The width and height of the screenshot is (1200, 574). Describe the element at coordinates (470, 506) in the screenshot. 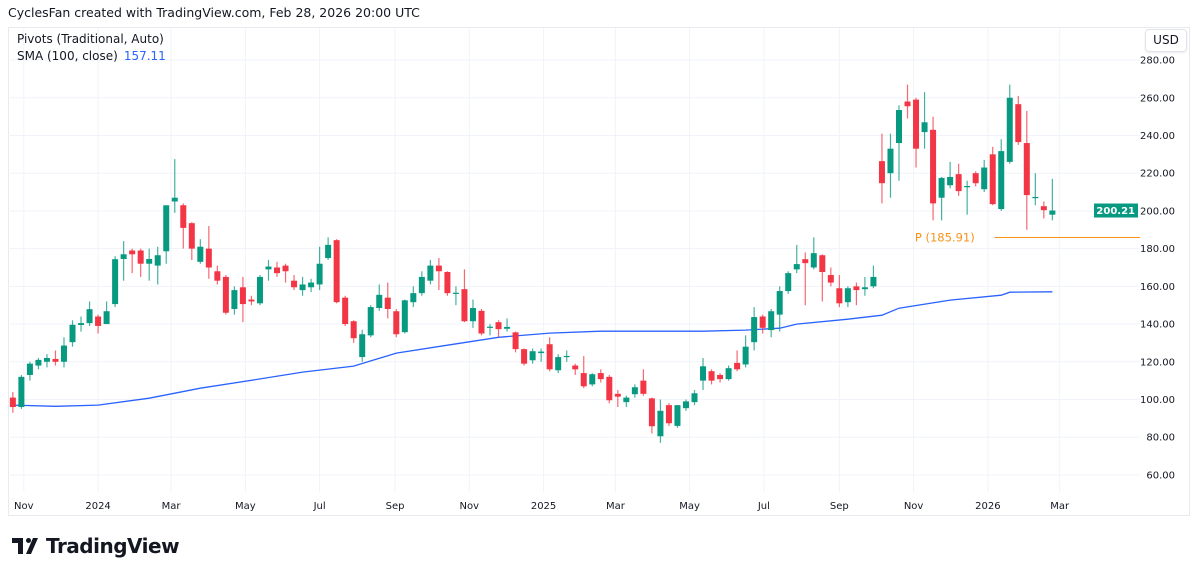

I see `time-tick-label: Nov` at that location.